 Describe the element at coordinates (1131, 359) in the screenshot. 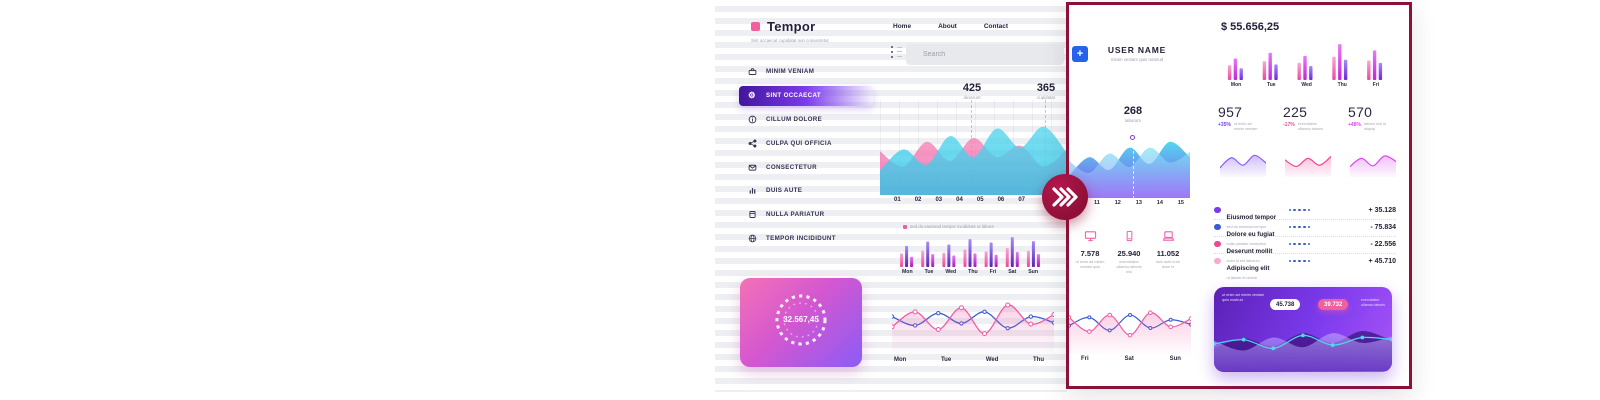

I see `mini-line-x-axis: Fri Sat Sun` at that location.